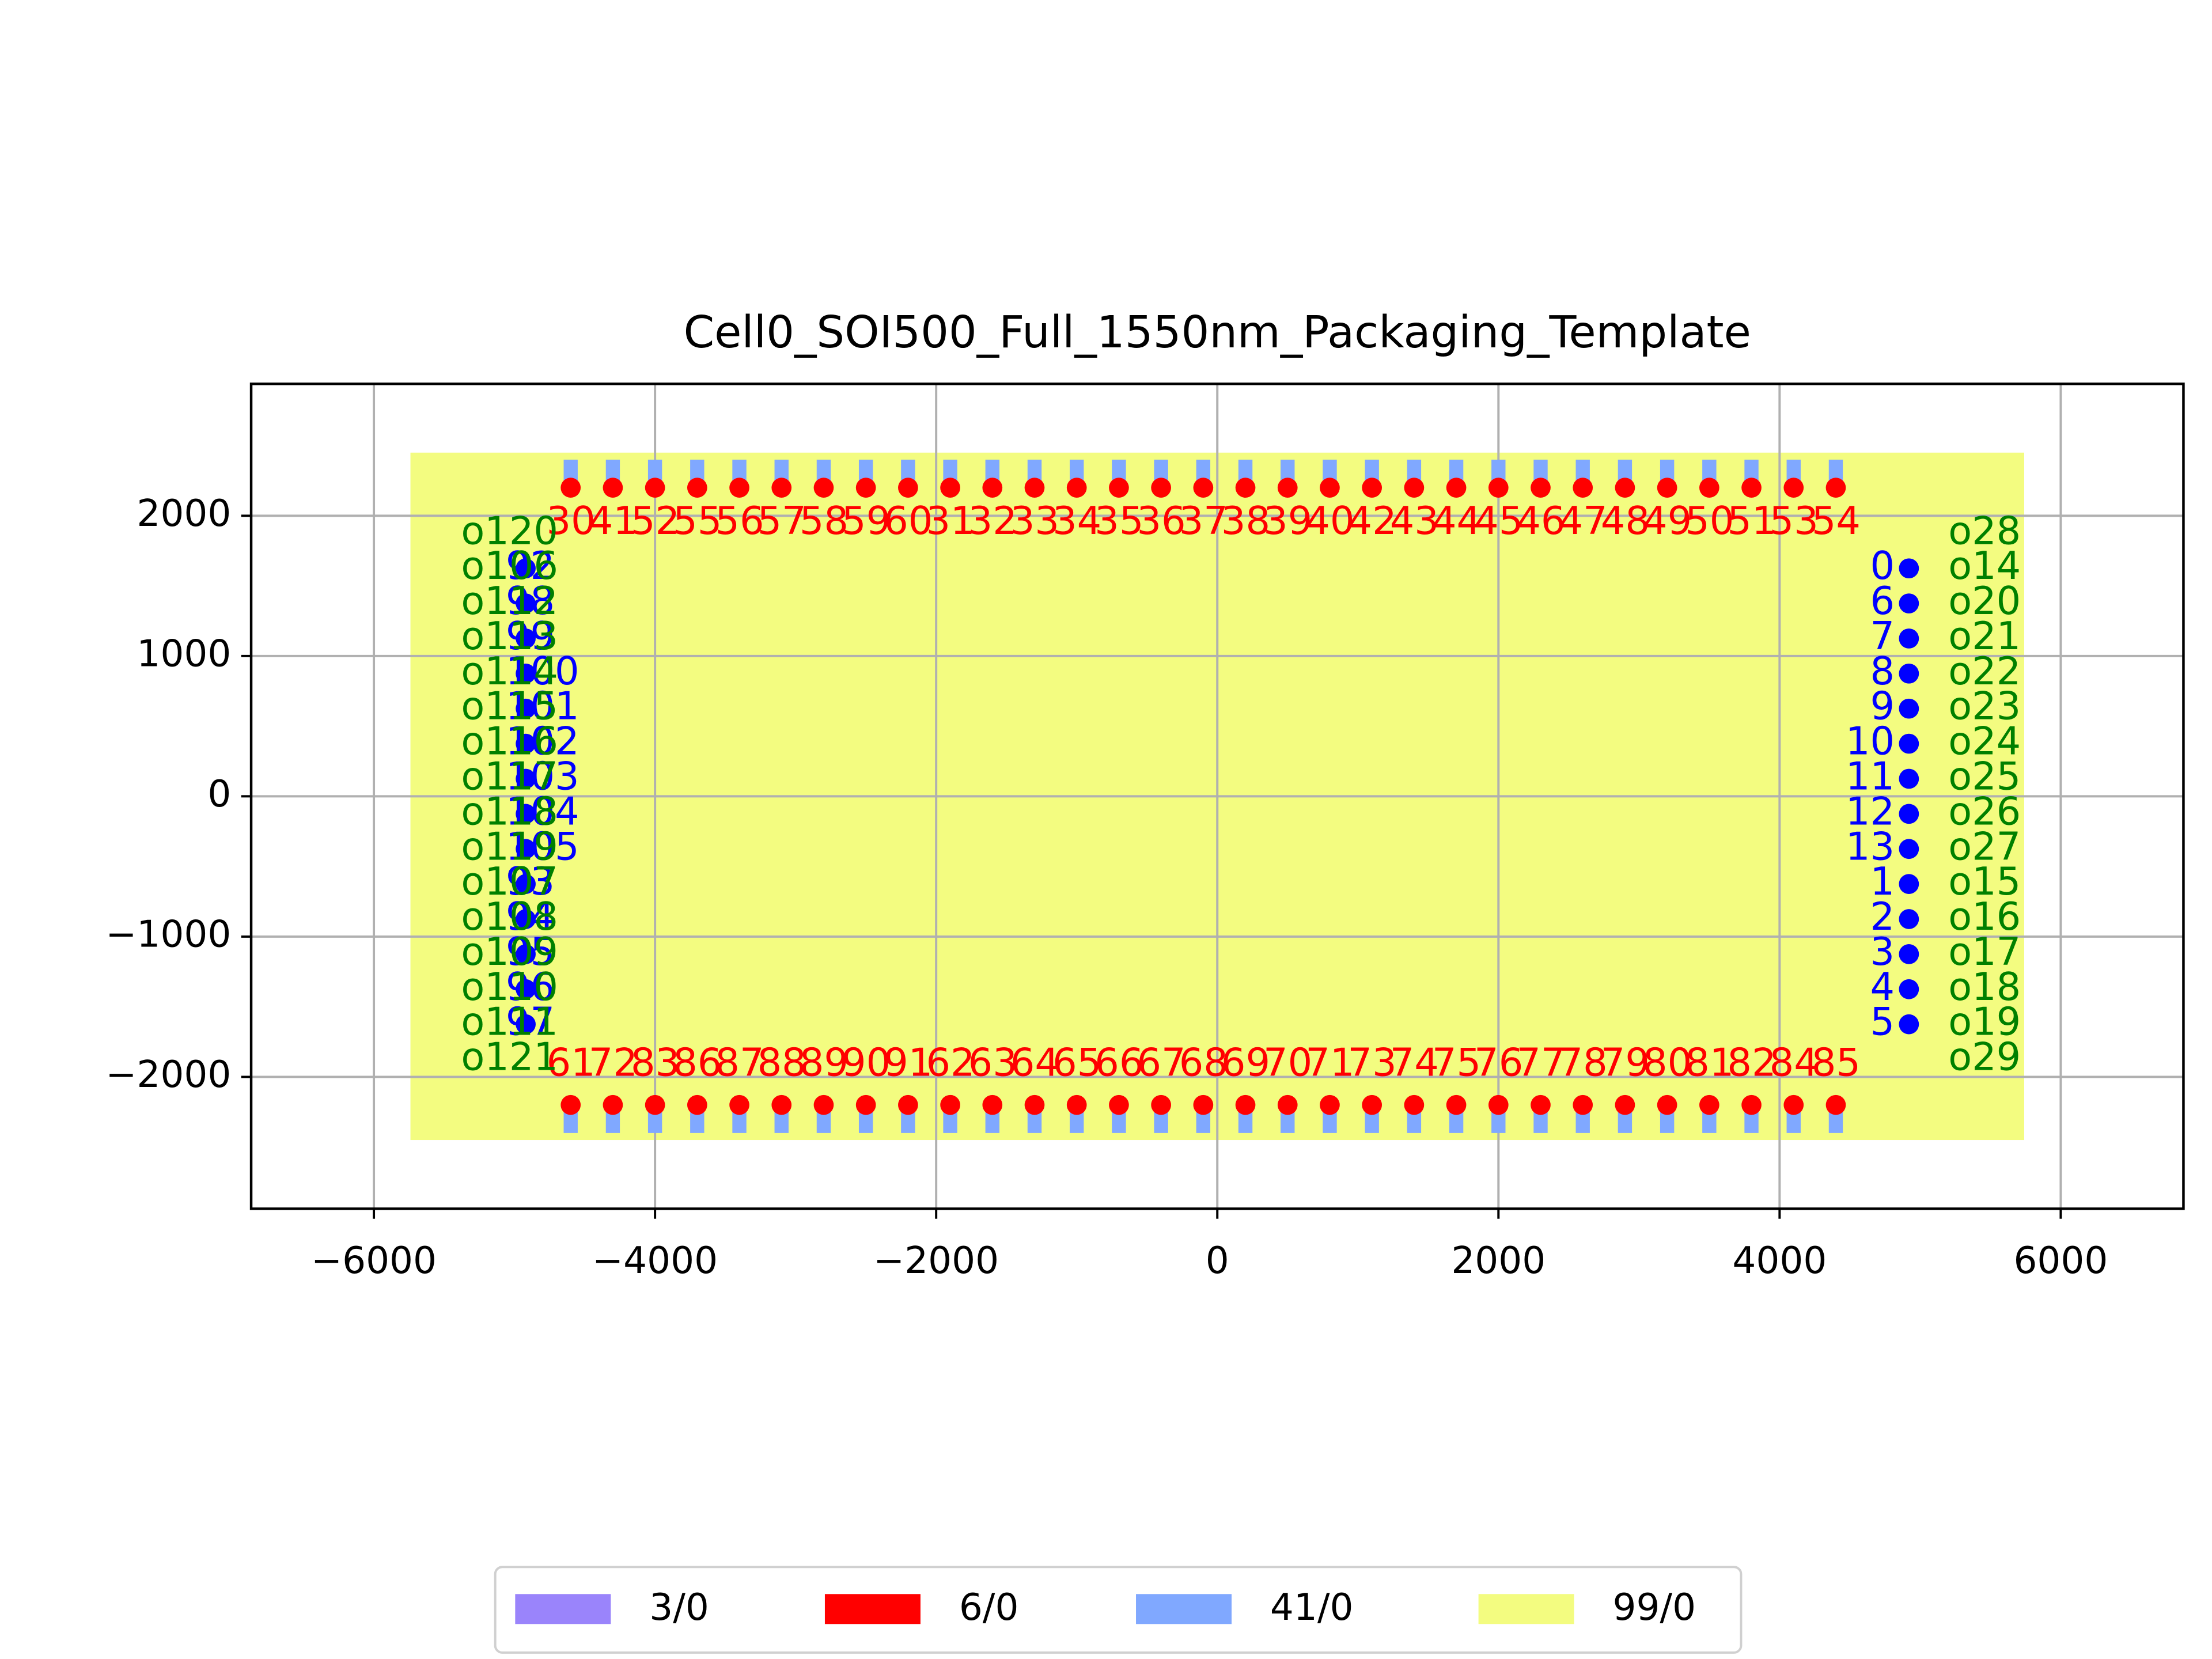  I want to click on port-label: o15, so click(1984, 881).